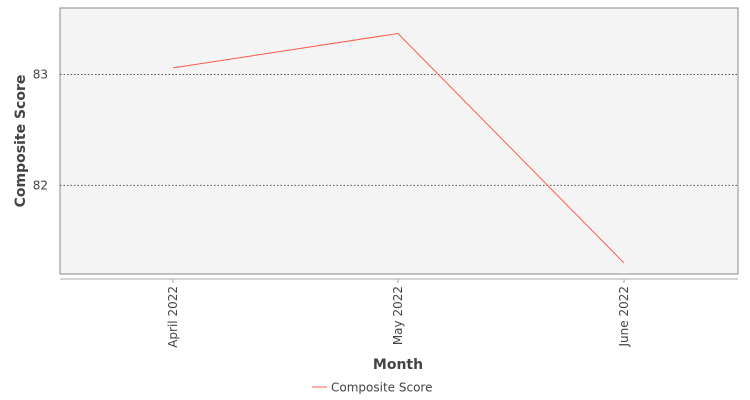  What do you see at coordinates (381, 388) in the screenshot?
I see `legend-label-composite-score: Composite Score` at bounding box center [381, 388].